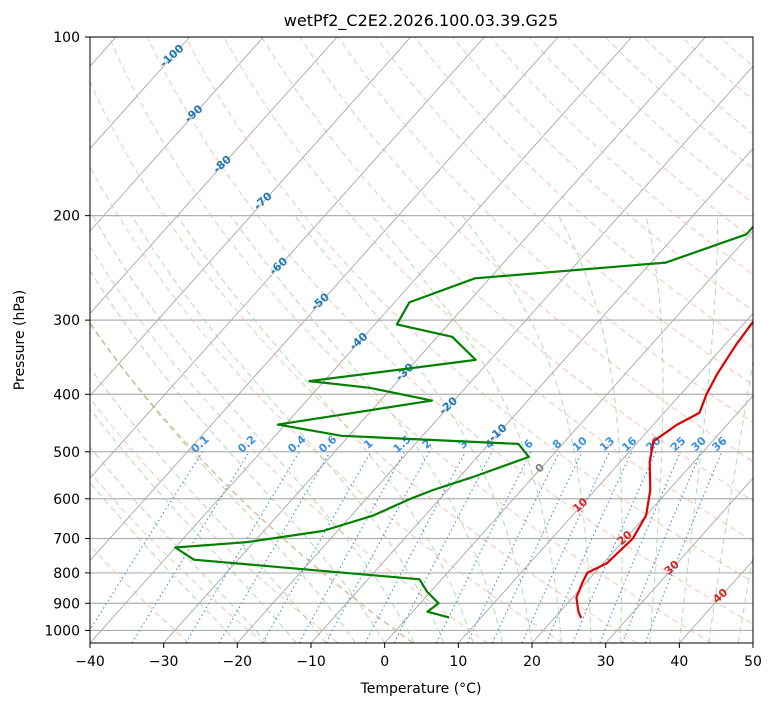  Describe the element at coordinates (629, 444) in the screenshot. I see `mixing-ratio-label: 16` at that location.